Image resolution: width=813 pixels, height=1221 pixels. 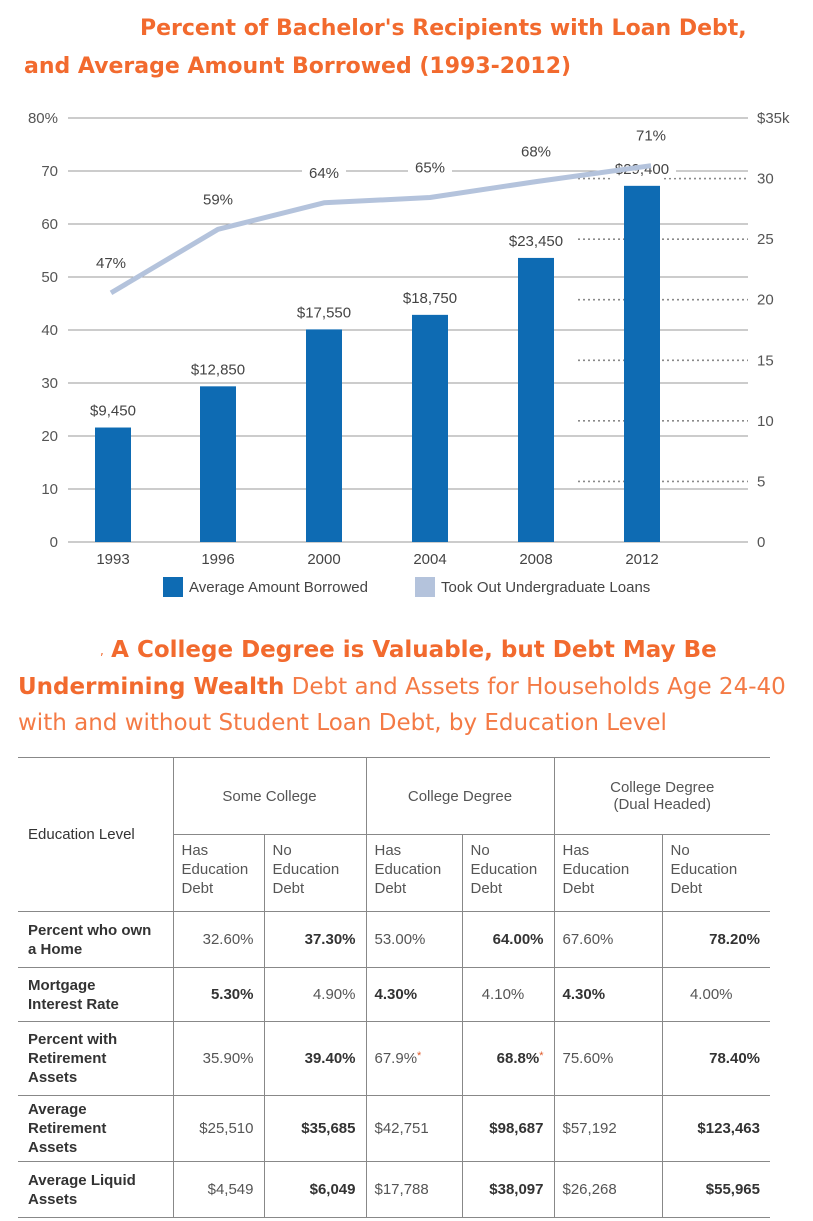 I want to click on cell-value: 32.60%, so click(x=228, y=939).